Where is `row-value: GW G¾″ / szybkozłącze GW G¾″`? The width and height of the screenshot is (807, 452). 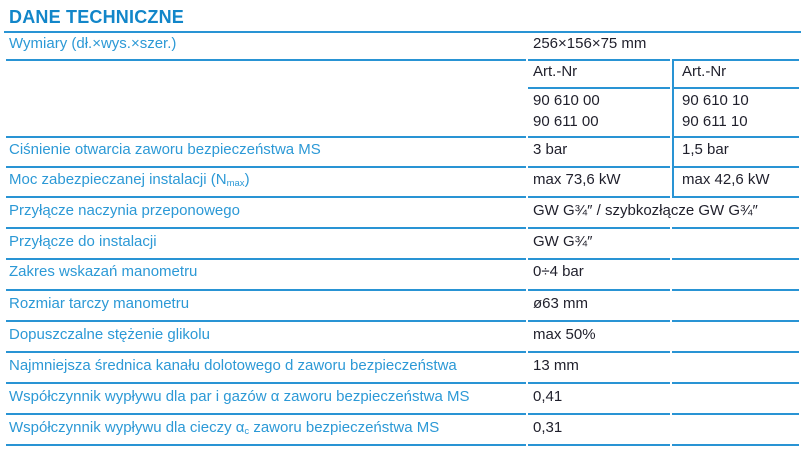 row-value: GW G¾″ / szybkozłącze GW G¾″ is located at coordinates (643, 213).